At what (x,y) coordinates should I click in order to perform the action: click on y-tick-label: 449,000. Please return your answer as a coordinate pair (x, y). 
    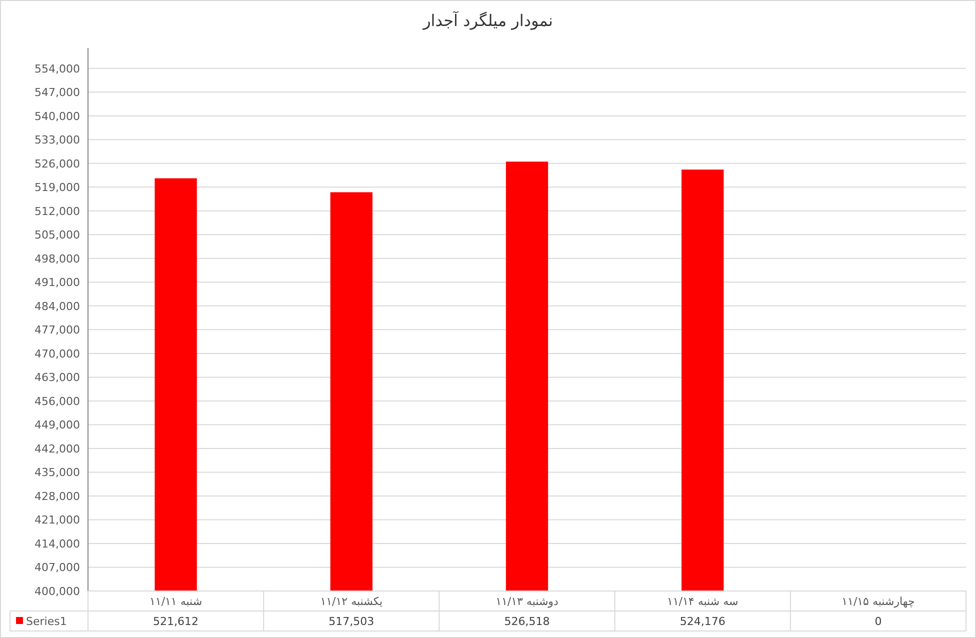
    Looking at the image, I should click on (57, 425).